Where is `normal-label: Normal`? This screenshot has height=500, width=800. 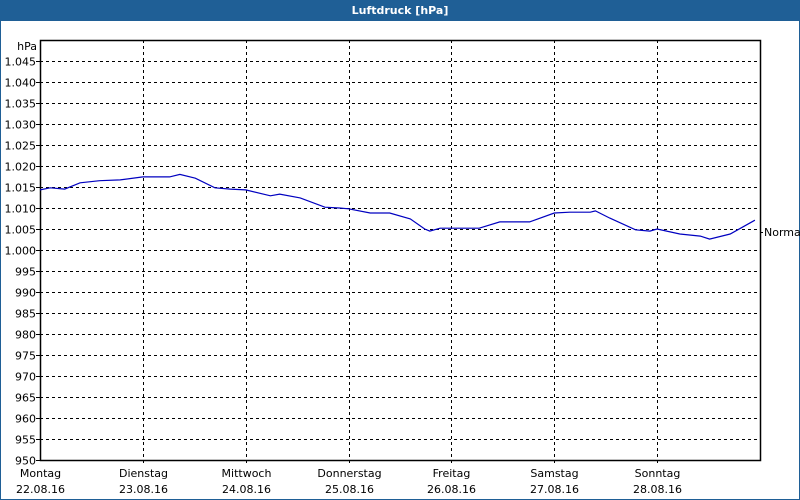
normal-label: Normal is located at coordinates (782, 232).